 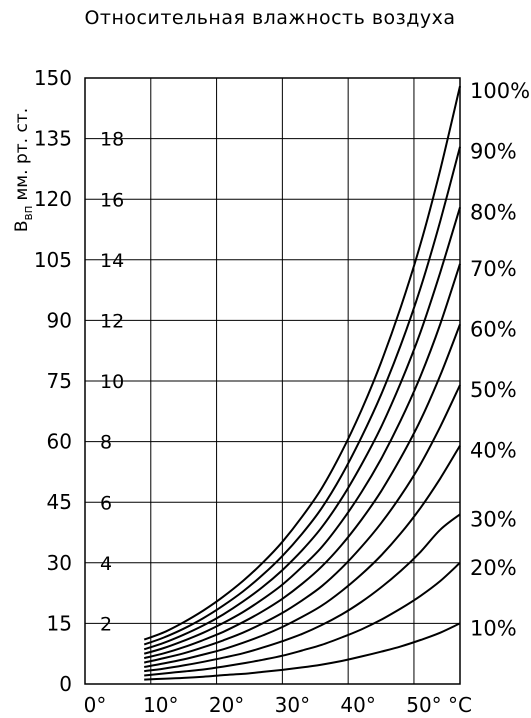 What do you see at coordinates (263, 705) in the screenshot?
I see `x-tick-labels: 0° 10° 20° 30° 40° 50°` at bounding box center [263, 705].